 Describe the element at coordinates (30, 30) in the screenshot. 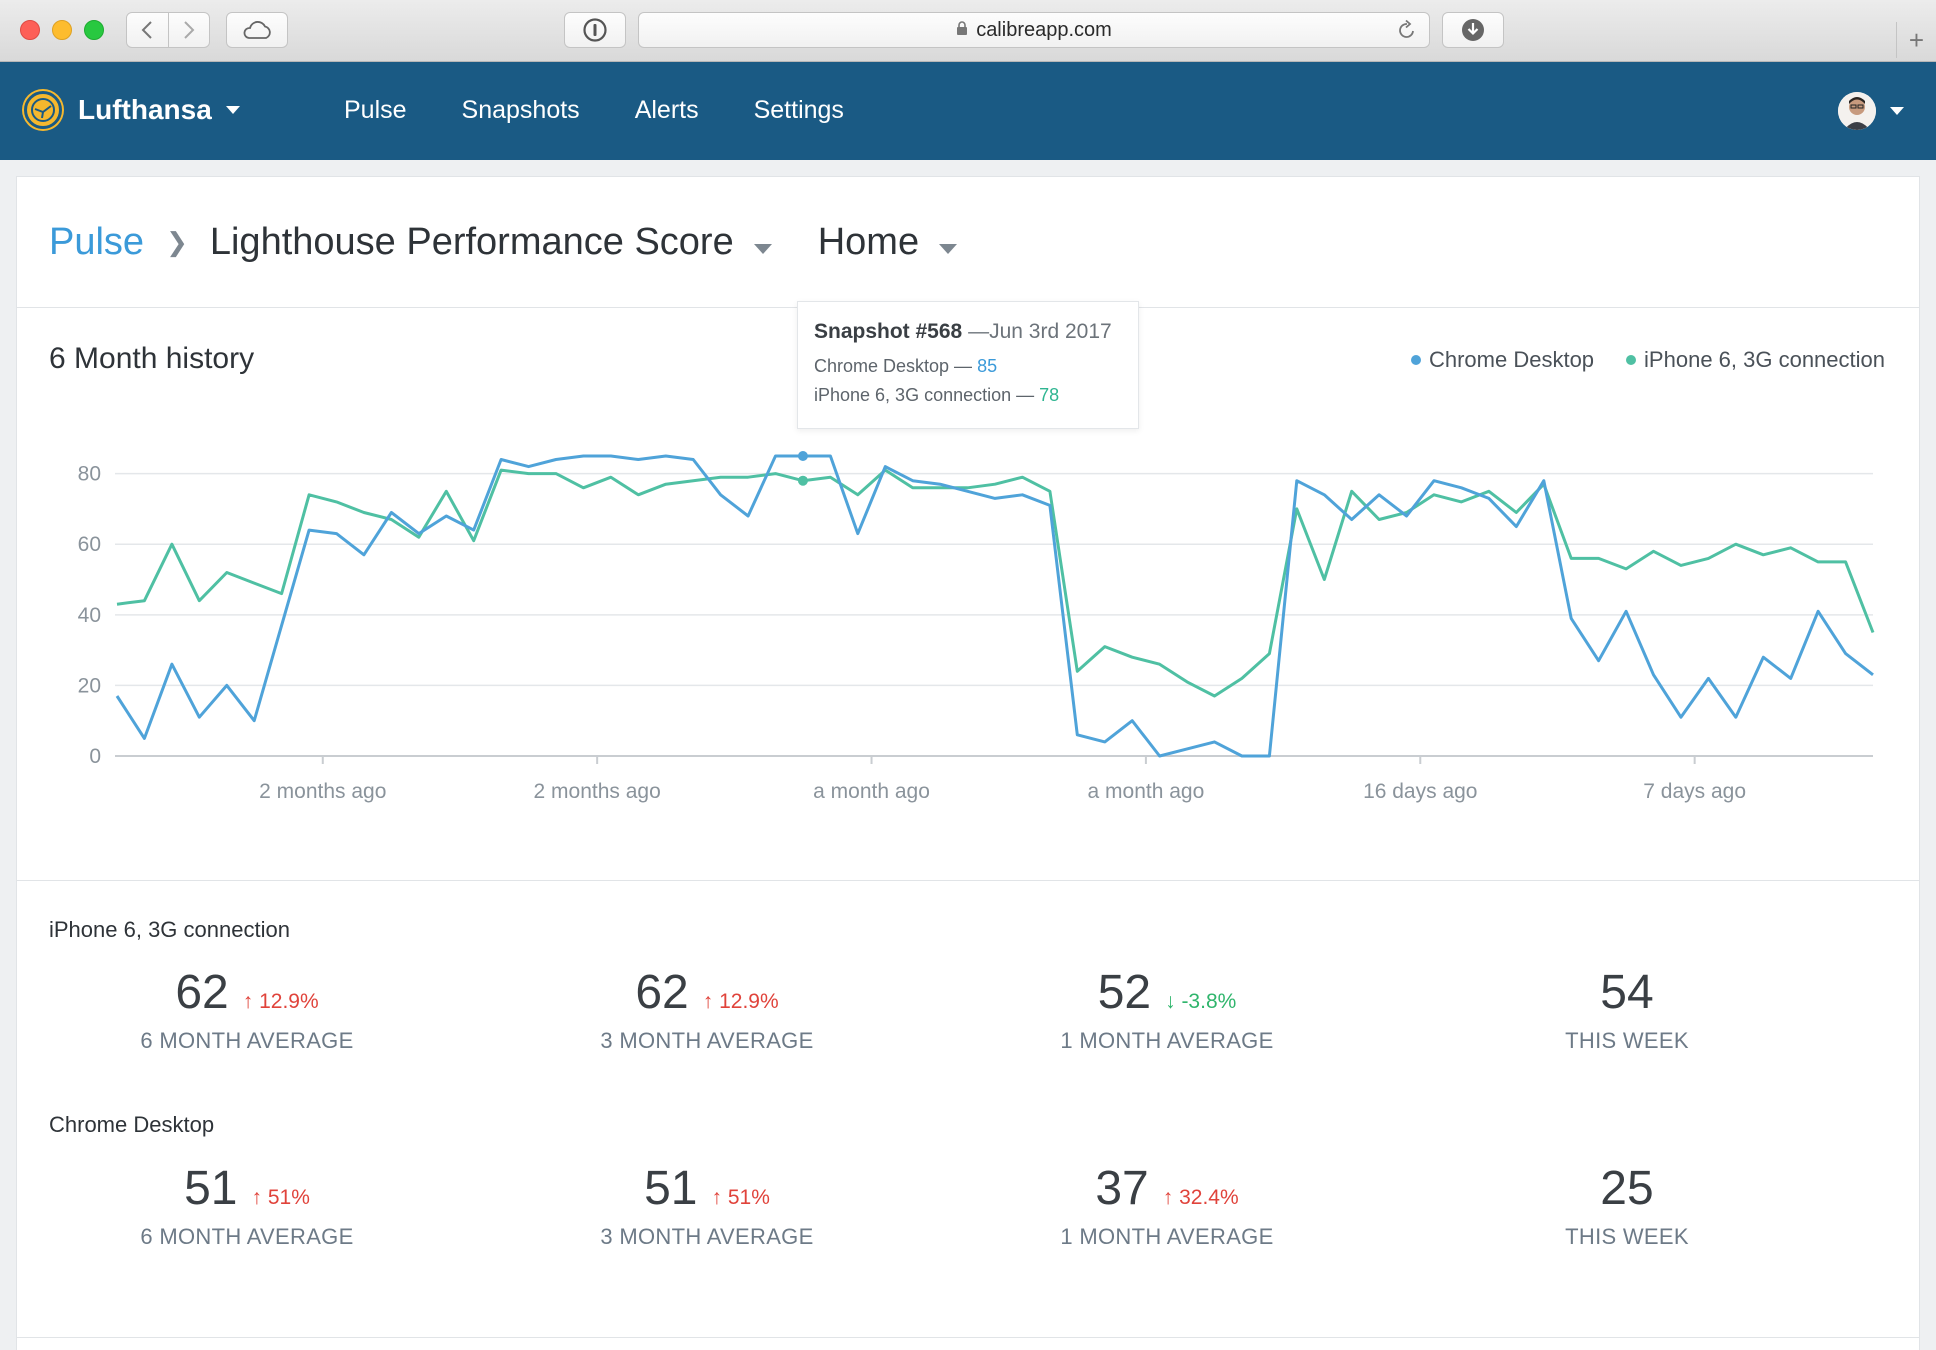

I see `close-window-button` at that location.